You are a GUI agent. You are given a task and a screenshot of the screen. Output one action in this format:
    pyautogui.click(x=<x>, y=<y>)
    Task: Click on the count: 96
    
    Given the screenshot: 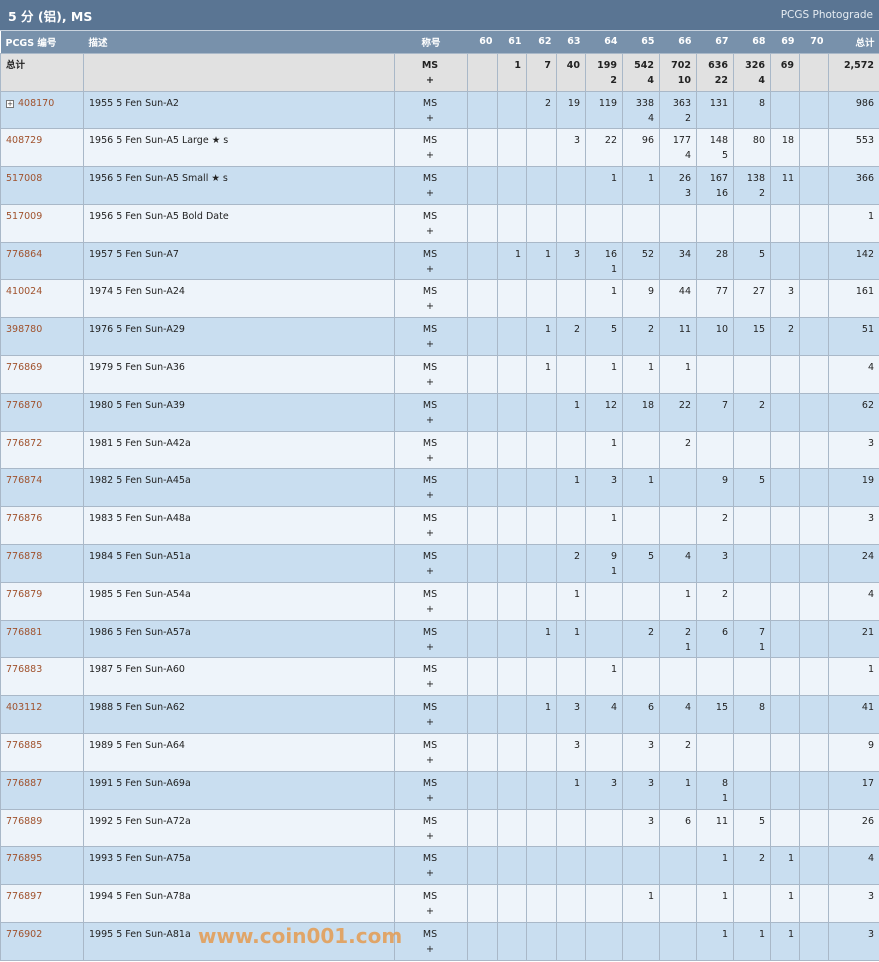 What is the action you would take?
    pyautogui.click(x=647, y=141)
    